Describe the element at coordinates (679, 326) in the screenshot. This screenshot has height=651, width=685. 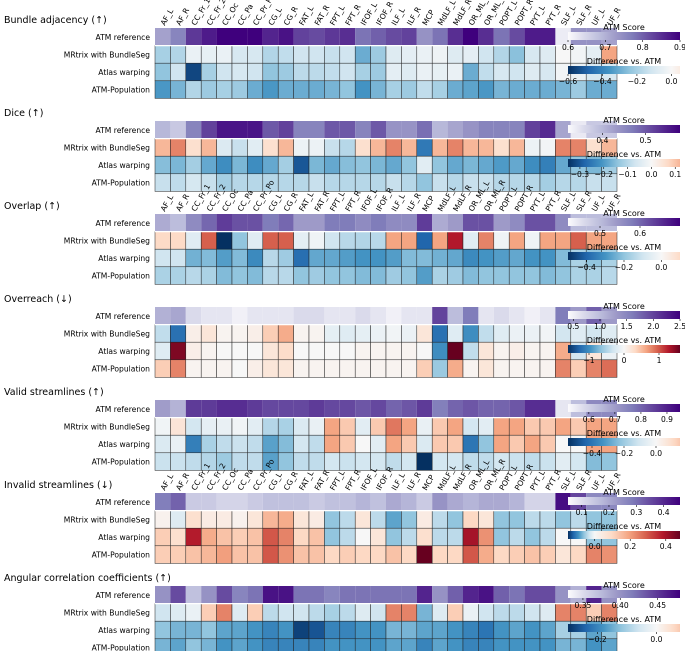
I see `score-tick-label: 2.5` at that location.